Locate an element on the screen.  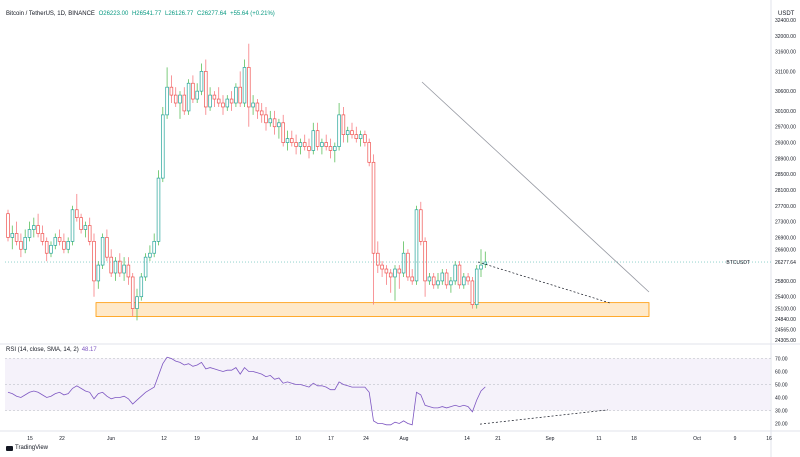
rsi-value: 48.17 is located at coordinates (89, 350).